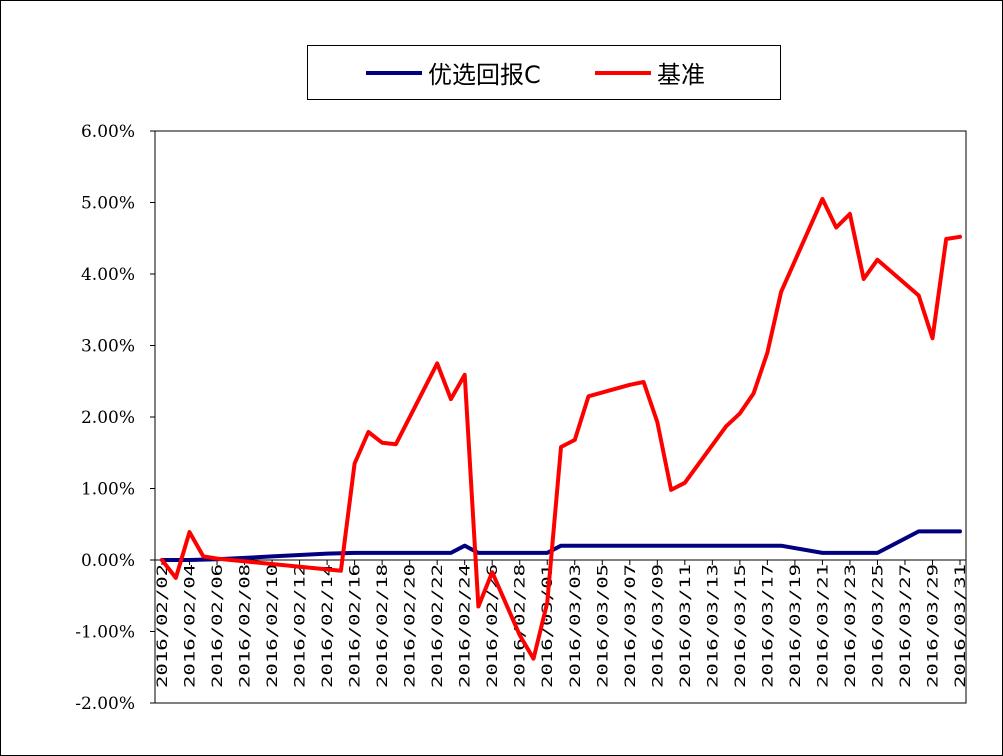  Describe the element at coordinates (906, 626) in the screenshot. I see `x-tick-label: 2016/03/27` at that location.